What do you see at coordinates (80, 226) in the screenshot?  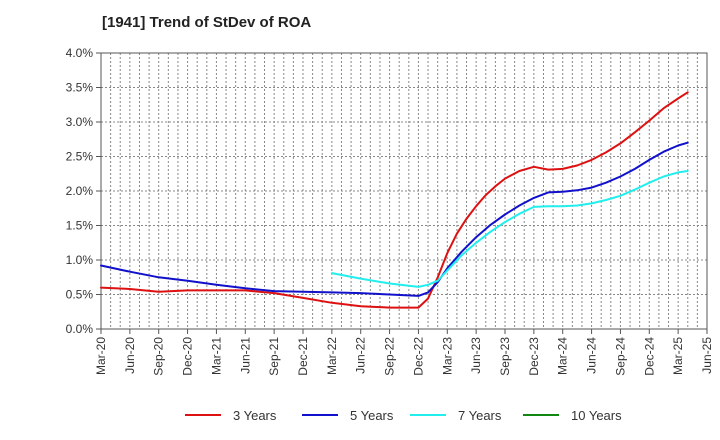 I see `y-tick-label: 1.5%` at bounding box center [80, 226].